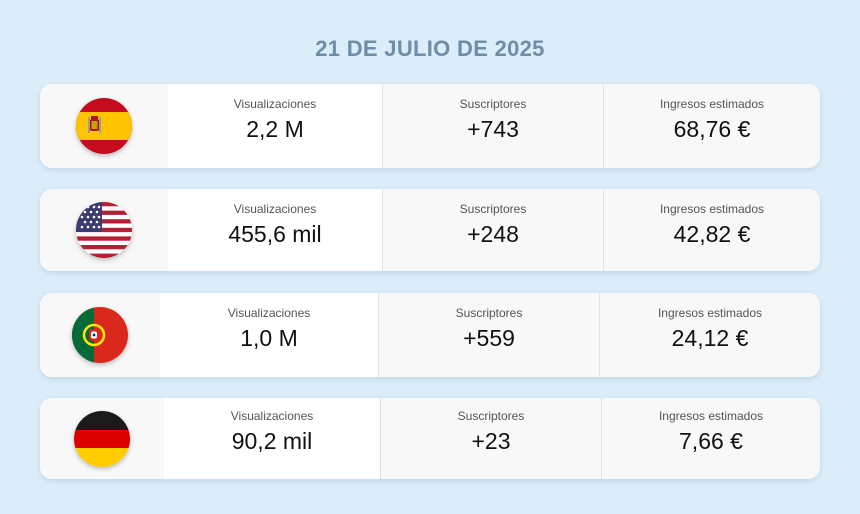  I want to click on subscribers-value: +743, so click(493, 129).